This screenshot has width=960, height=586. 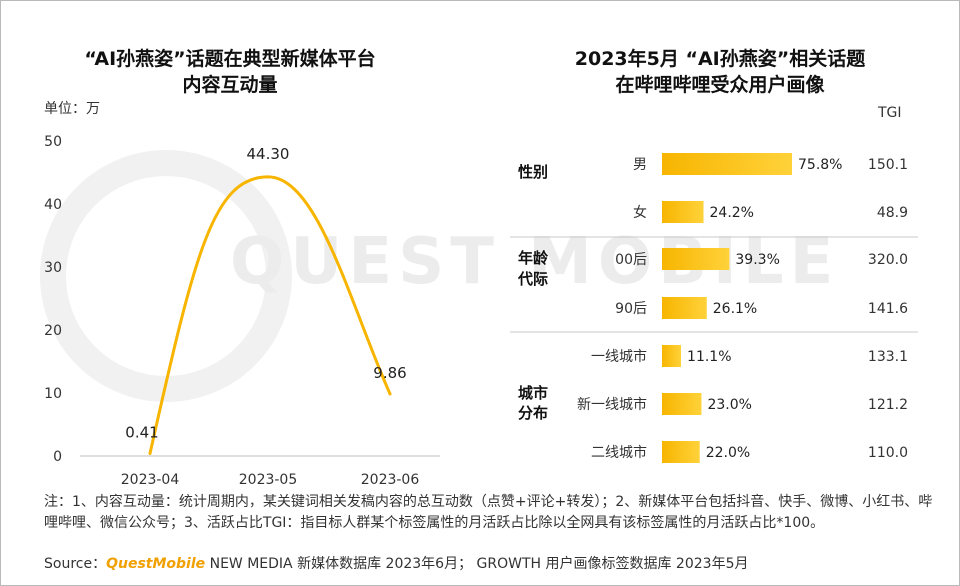 I want to click on y-tick-label: 20, so click(x=53, y=331).